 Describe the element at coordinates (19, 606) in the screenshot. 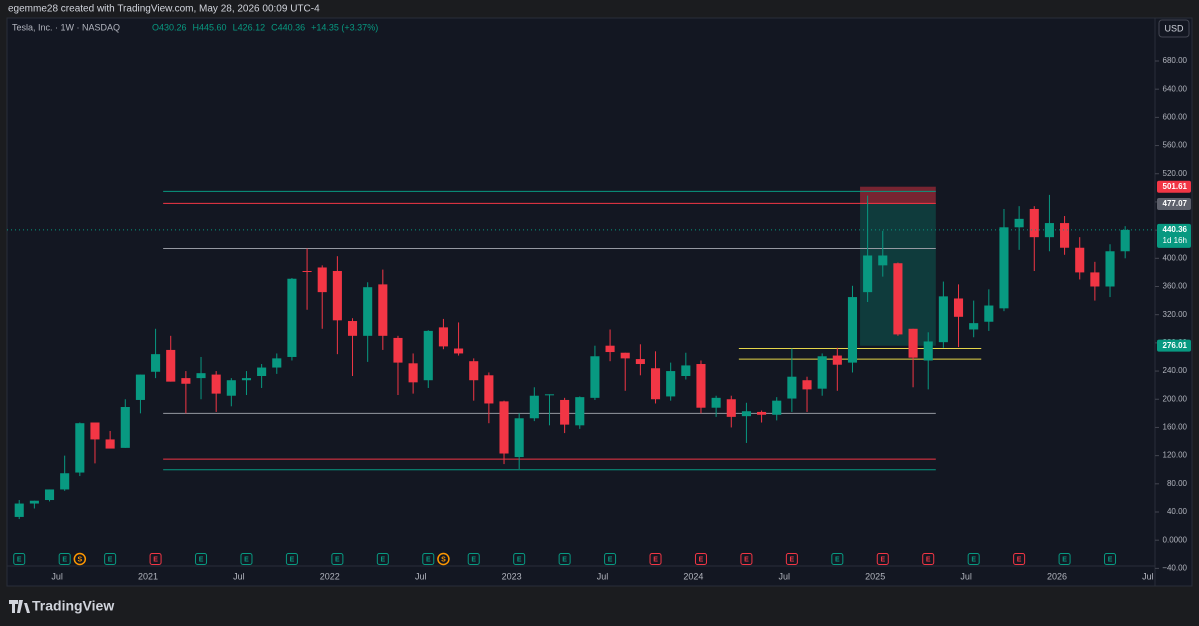

I see `logo-icon` at that location.